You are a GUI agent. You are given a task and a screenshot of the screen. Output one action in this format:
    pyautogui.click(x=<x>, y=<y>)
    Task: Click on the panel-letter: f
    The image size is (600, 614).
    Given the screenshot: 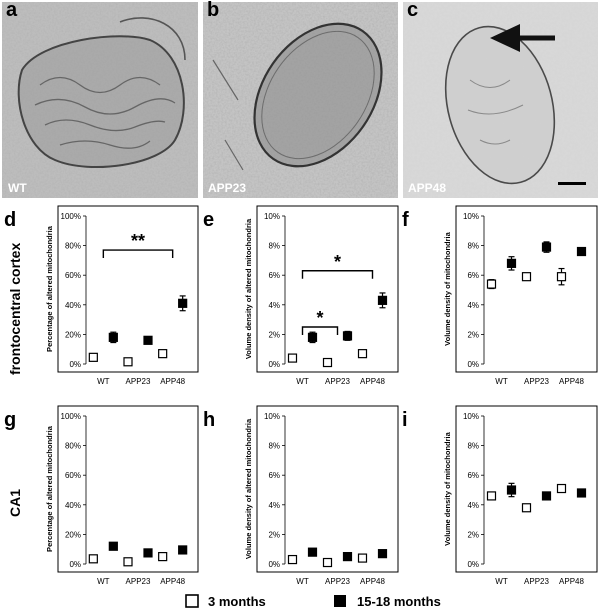 What is the action you would take?
    pyautogui.click(x=405, y=220)
    